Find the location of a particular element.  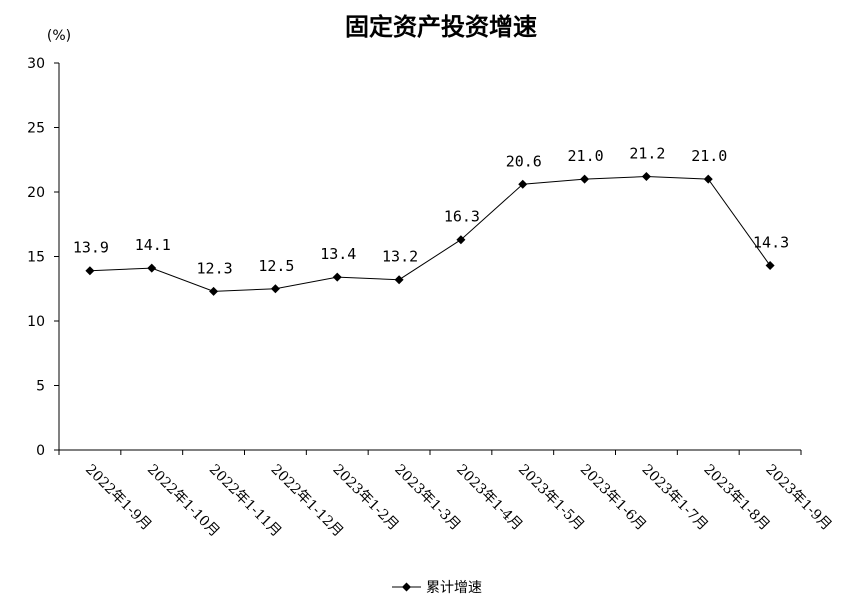

data-label: 14.1 is located at coordinates (153, 245).